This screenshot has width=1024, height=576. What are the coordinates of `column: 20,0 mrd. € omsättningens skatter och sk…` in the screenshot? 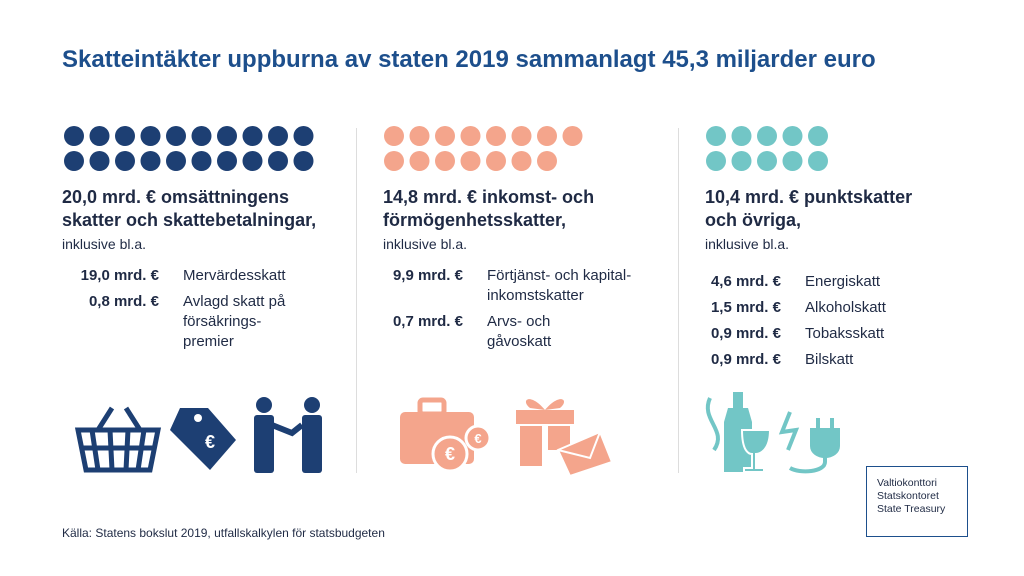 It's located at (207, 272).